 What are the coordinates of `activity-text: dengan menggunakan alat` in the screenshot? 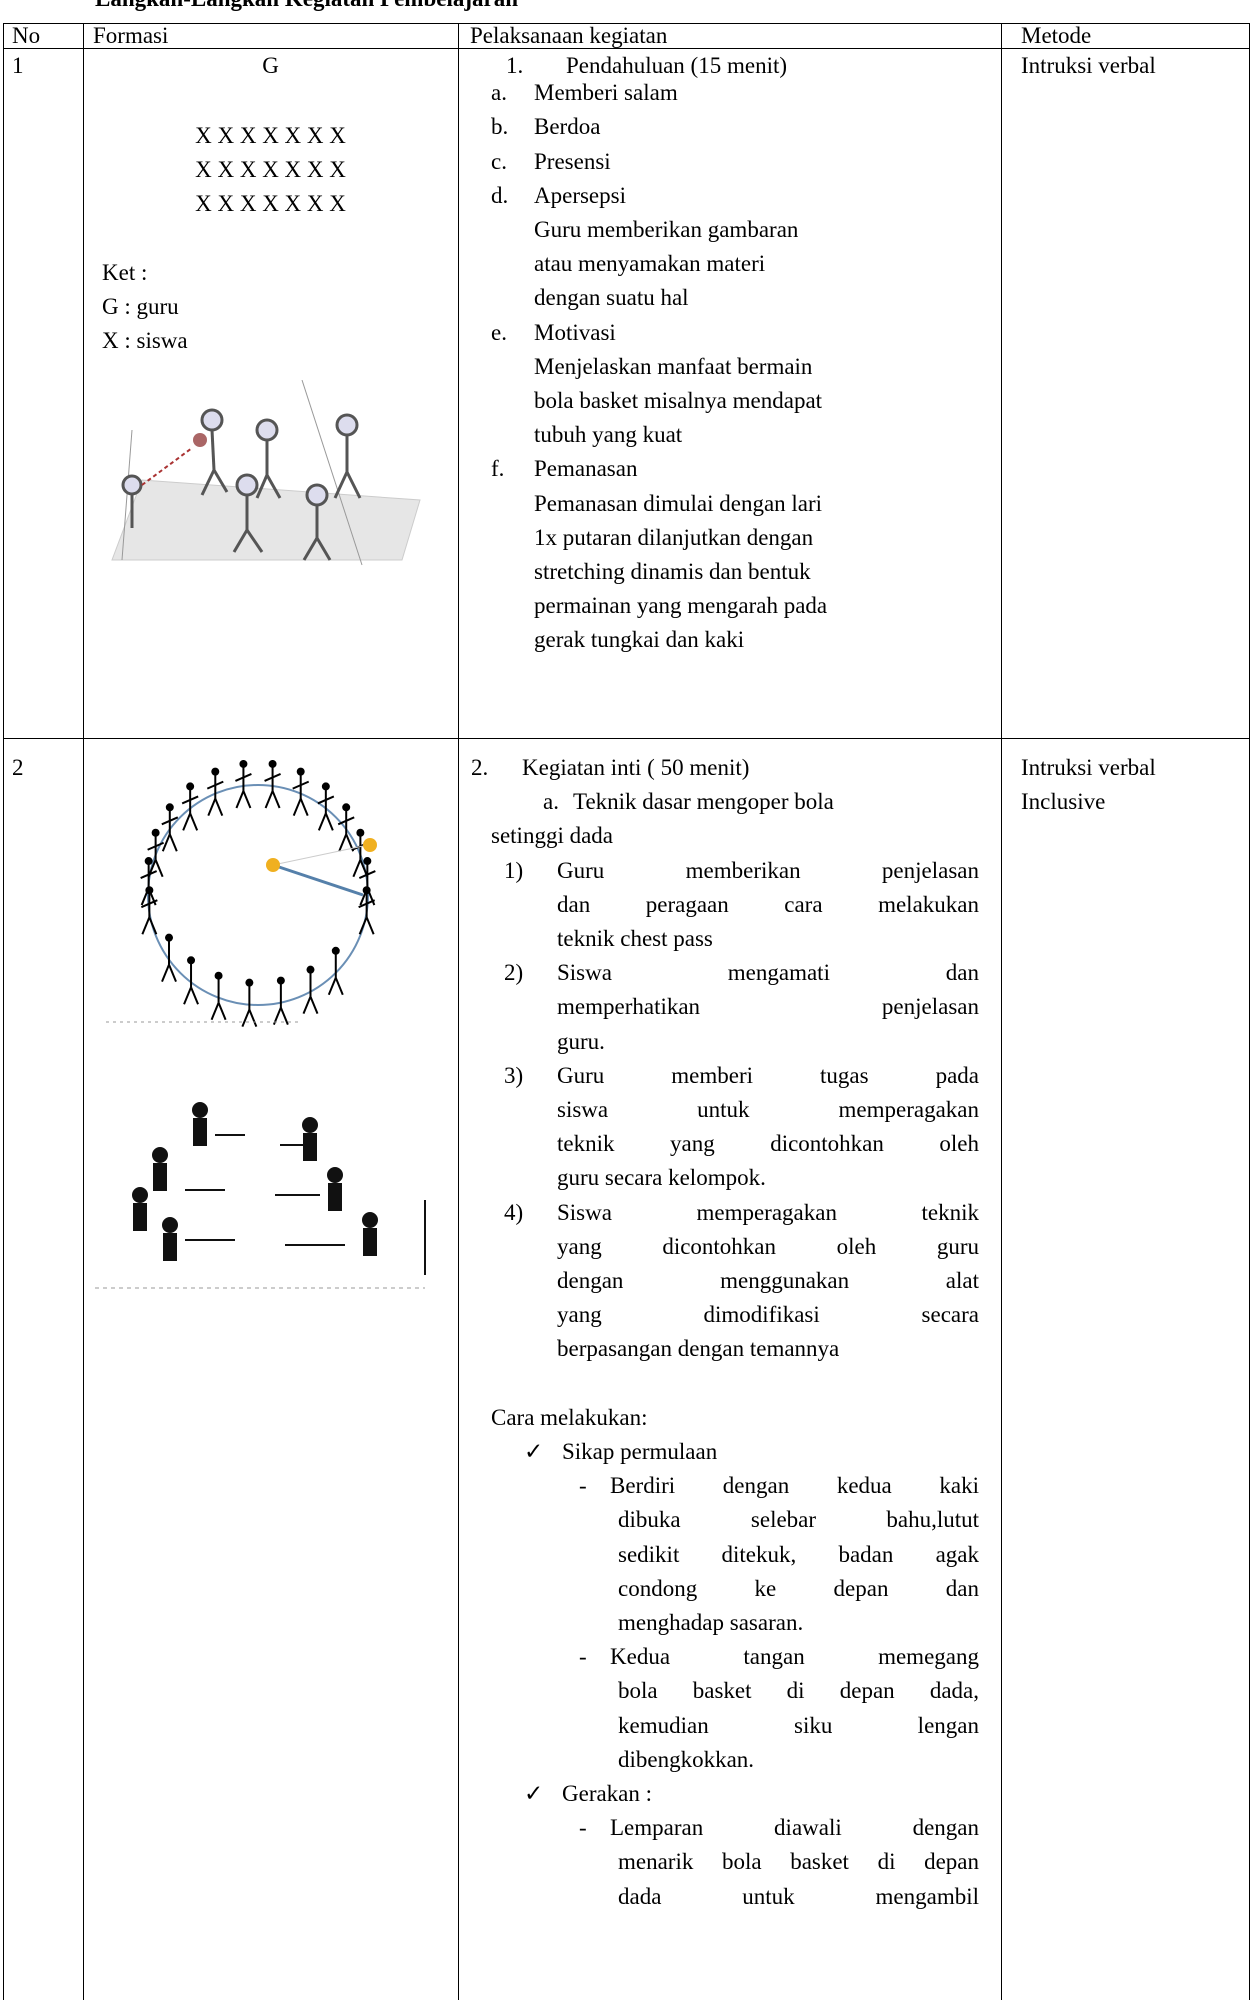 It's located at (768, 1280).